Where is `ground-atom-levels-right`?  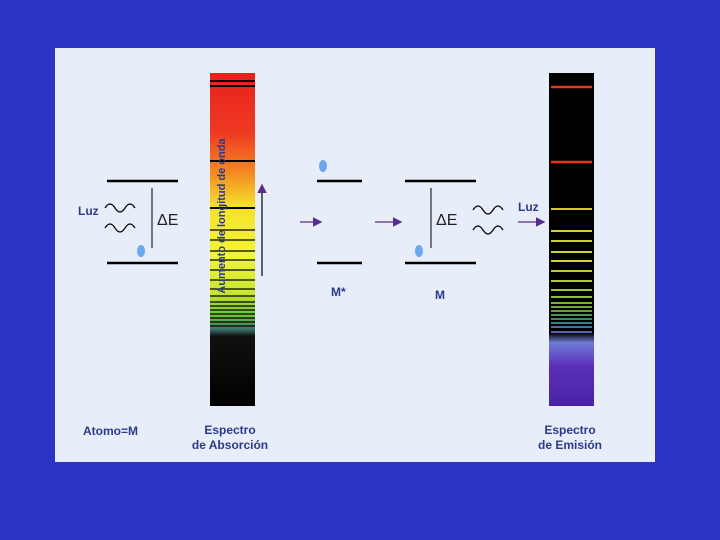 ground-atom-levels-right is located at coordinates (454, 222).